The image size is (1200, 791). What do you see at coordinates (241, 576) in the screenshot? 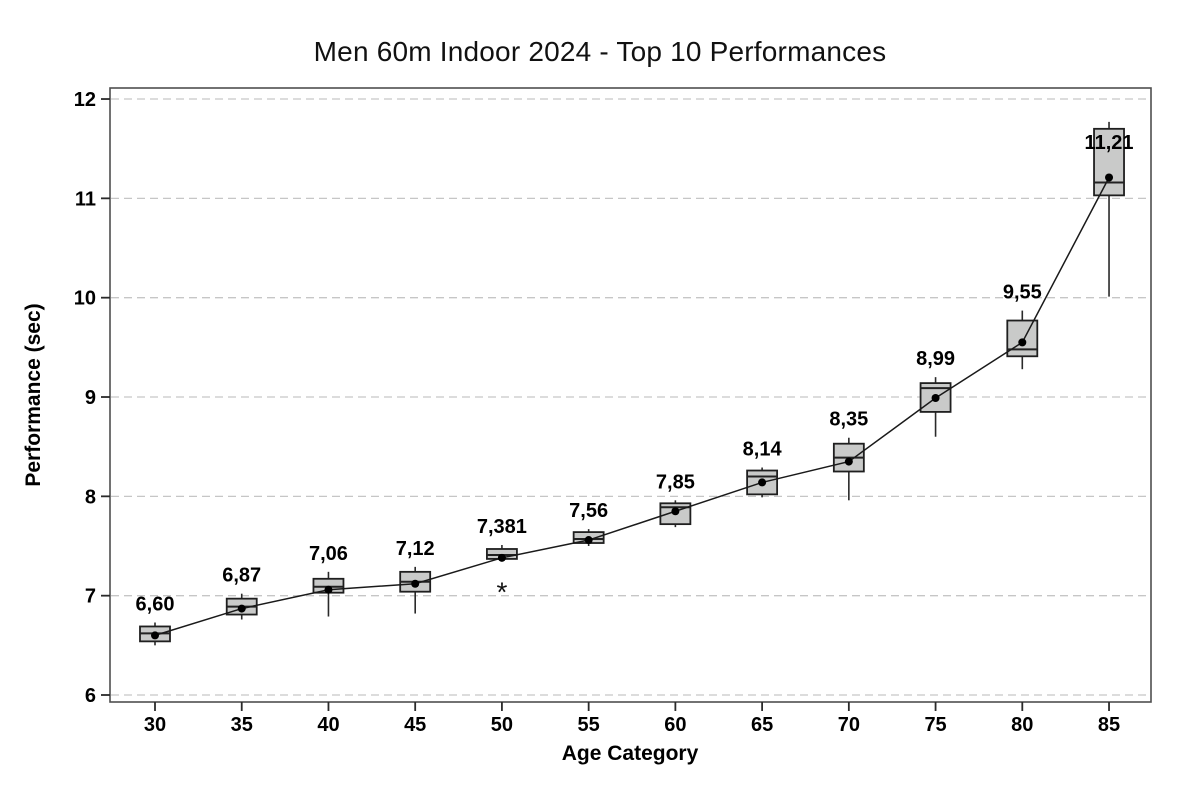
I see `mean-label-age-35: 6,87` at bounding box center [241, 576].